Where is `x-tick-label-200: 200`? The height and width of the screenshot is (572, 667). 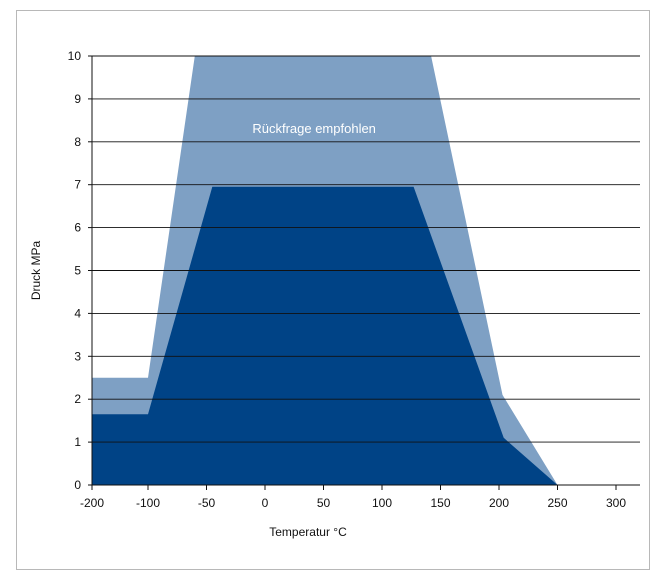 x-tick-label-200: 200 is located at coordinates (499, 503).